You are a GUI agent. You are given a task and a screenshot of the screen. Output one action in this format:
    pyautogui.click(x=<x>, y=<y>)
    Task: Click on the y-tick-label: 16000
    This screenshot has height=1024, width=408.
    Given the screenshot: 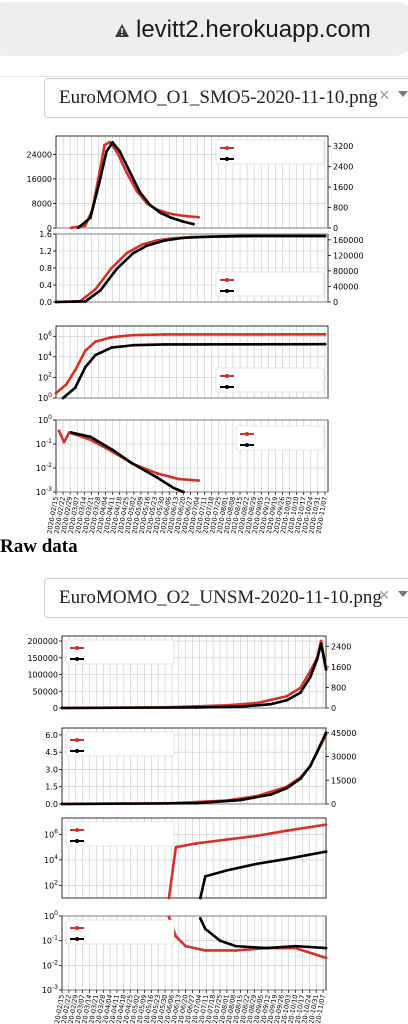 What is the action you would take?
    pyautogui.click(x=39, y=179)
    